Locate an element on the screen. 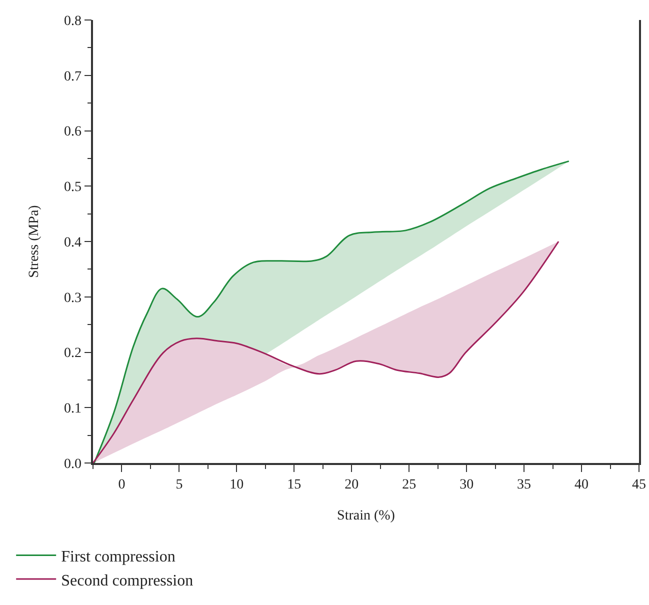  x-tick-label: 0 is located at coordinates (122, 485).